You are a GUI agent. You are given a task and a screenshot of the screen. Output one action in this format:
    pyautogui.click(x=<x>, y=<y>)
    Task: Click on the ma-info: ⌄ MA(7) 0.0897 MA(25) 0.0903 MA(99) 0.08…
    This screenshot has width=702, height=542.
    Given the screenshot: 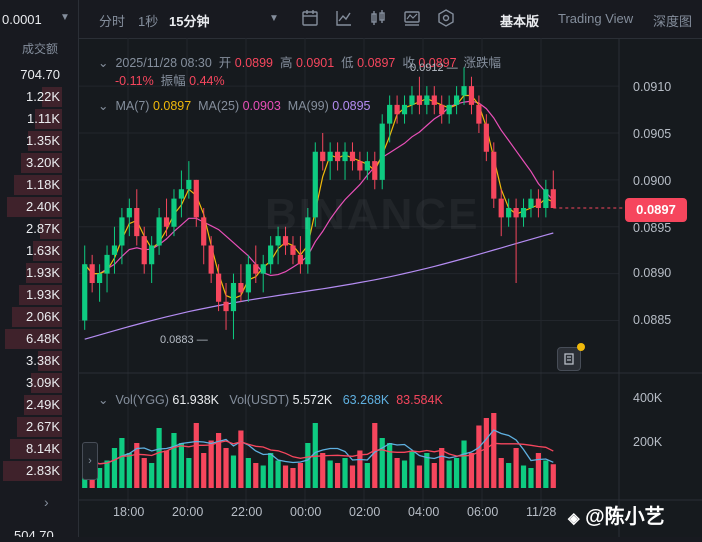 What is the action you would take?
    pyautogui.click(x=234, y=105)
    